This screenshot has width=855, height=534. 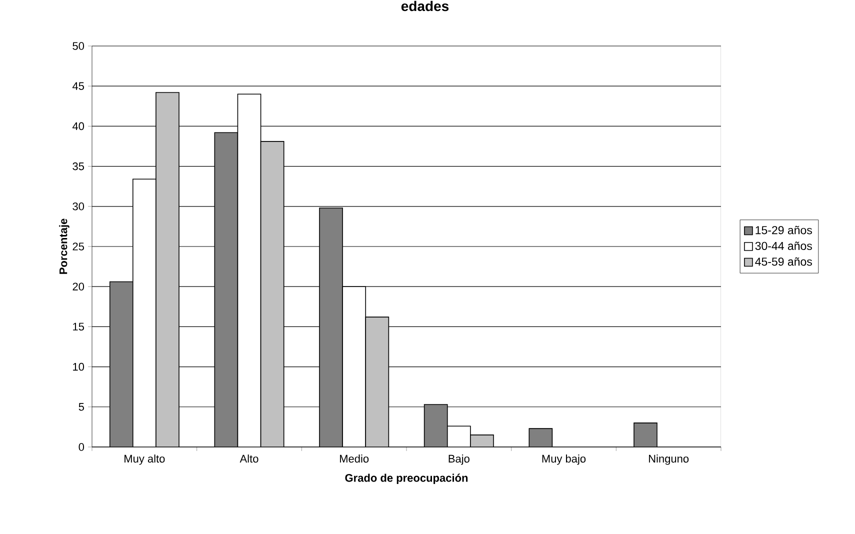 What do you see at coordinates (78, 366) in the screenshot?
I see `y-tick-label: 10` at bounding box center [78, 366].